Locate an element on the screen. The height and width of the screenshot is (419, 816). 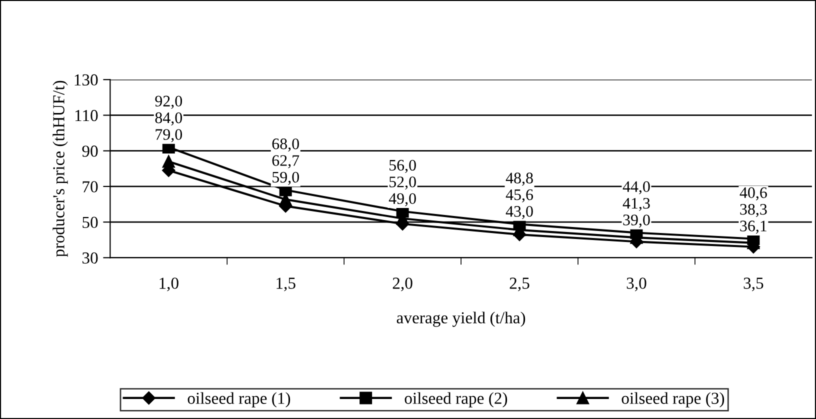
legend-label: oilseed rape (2) is located at coordinates (456, 400).